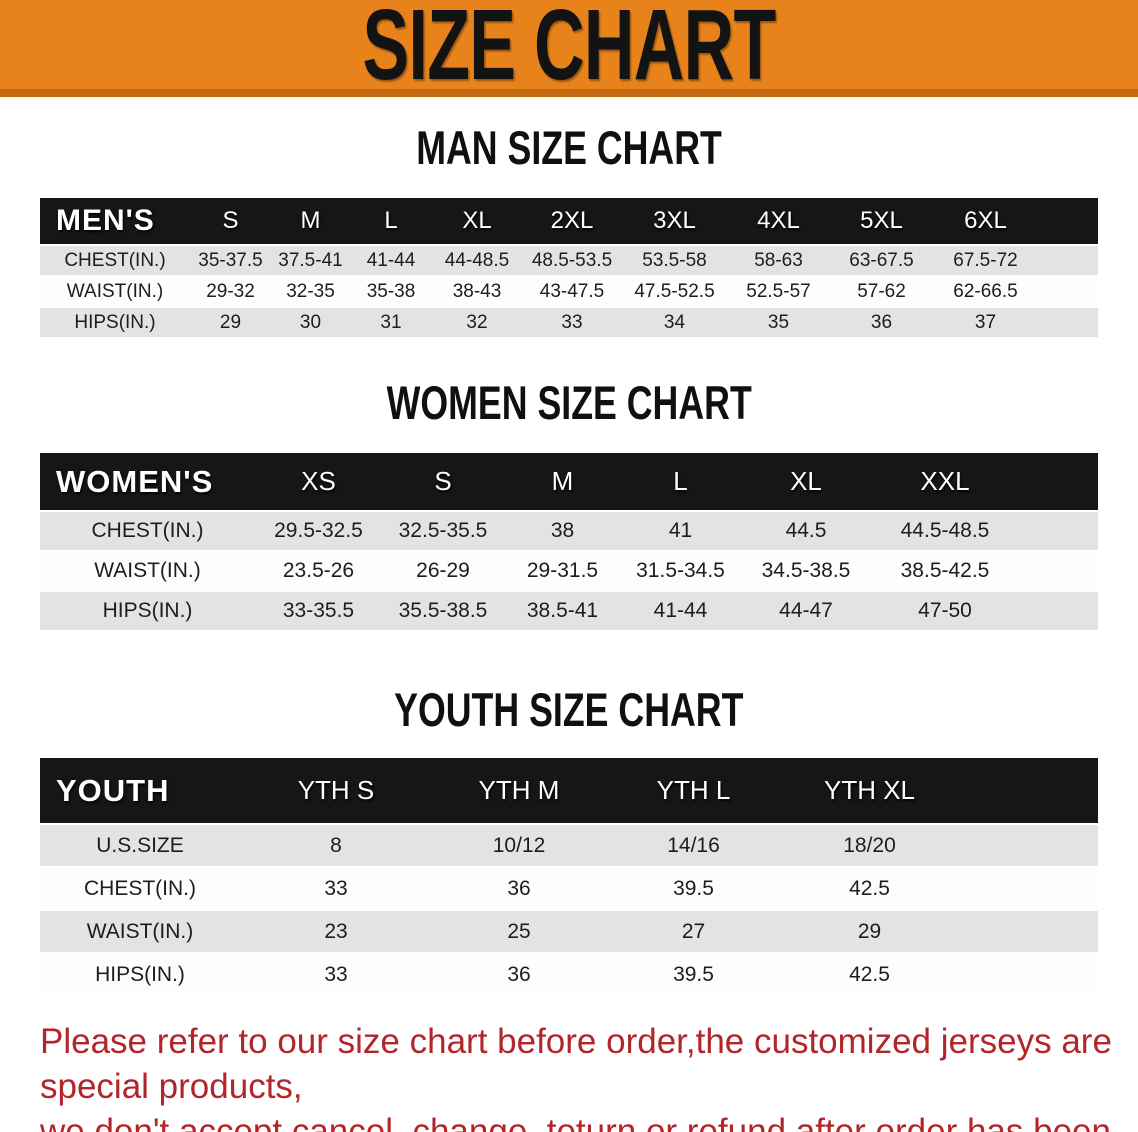  I want to click on men-col-header-3xl: 3XL, so click(674, 220).